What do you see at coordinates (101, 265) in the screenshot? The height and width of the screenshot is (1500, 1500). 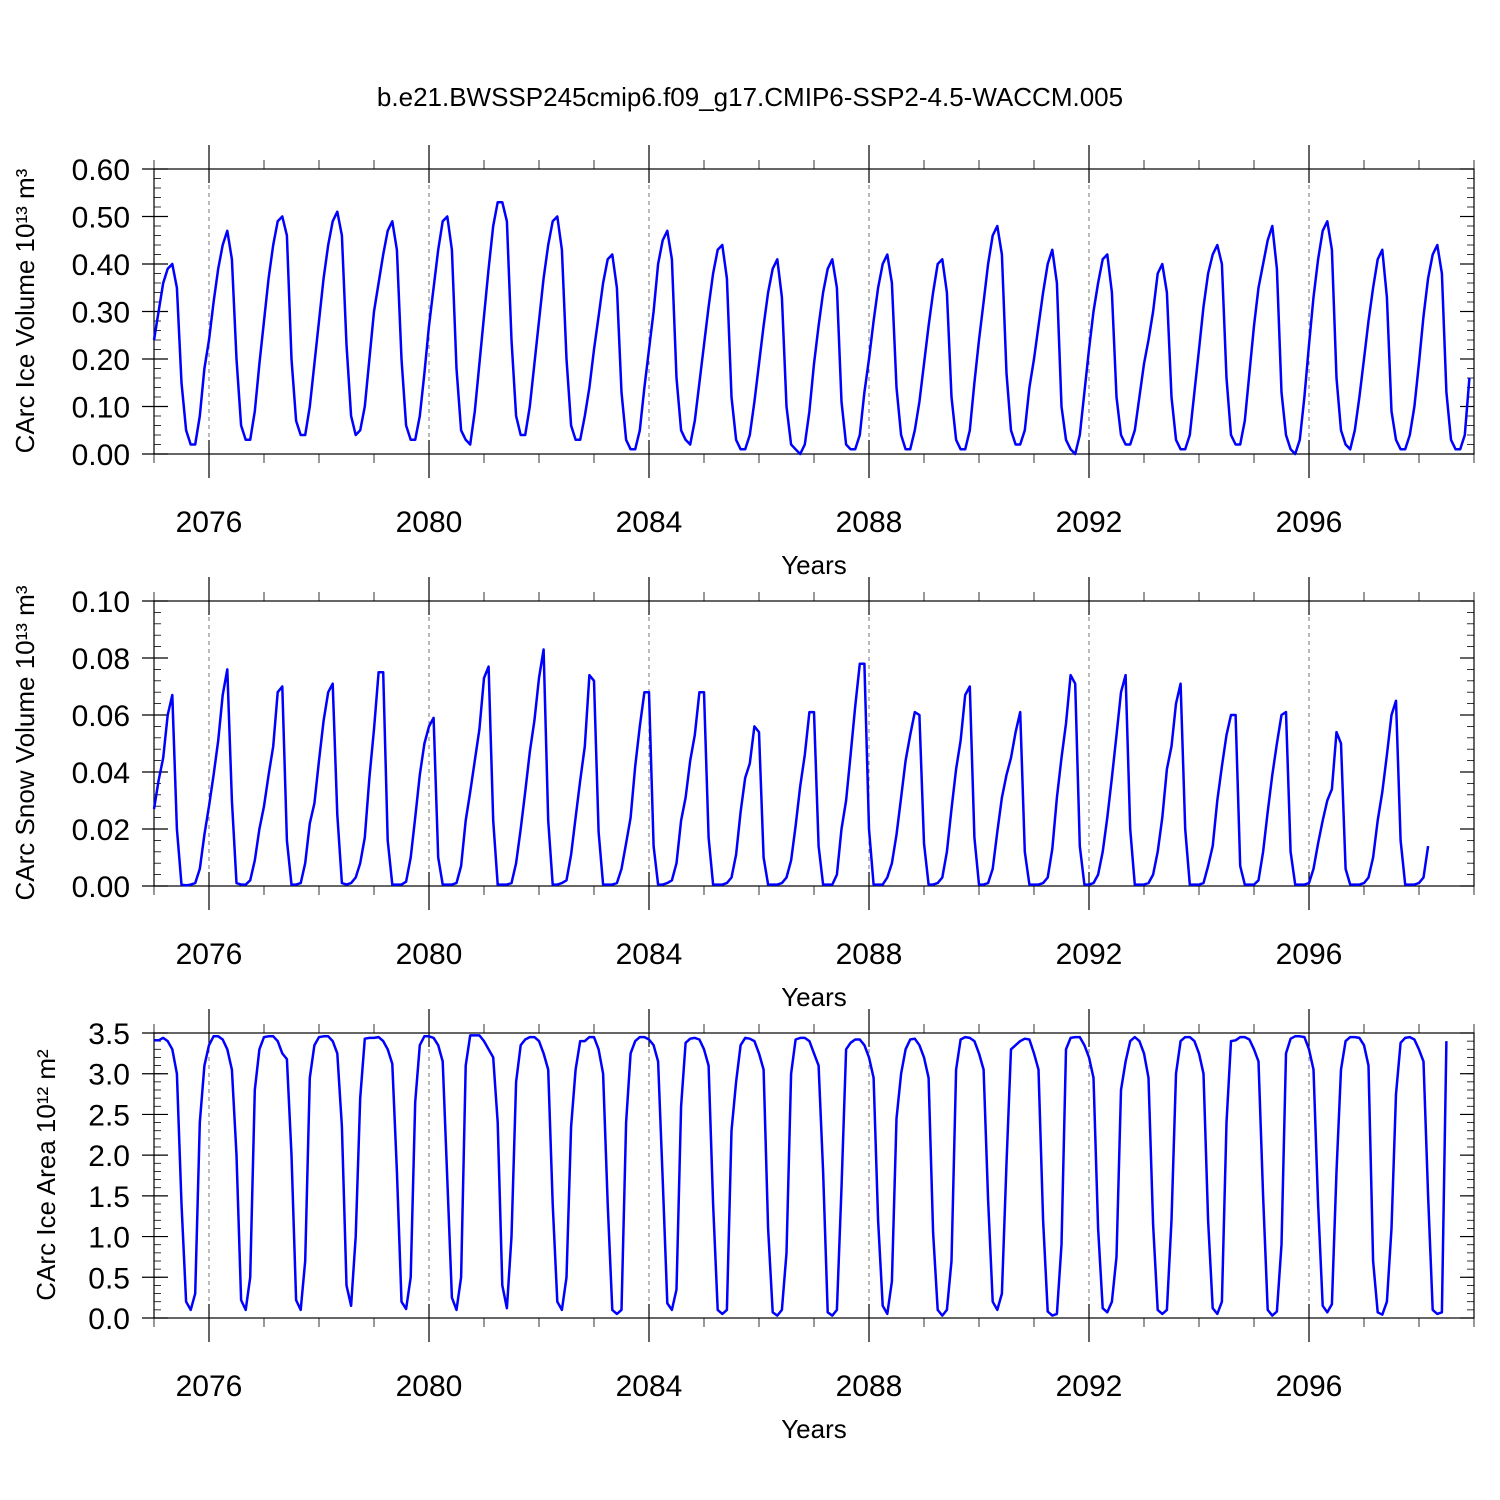 I see `y-tick-label: 0.40` at bounding box center [101, 265].